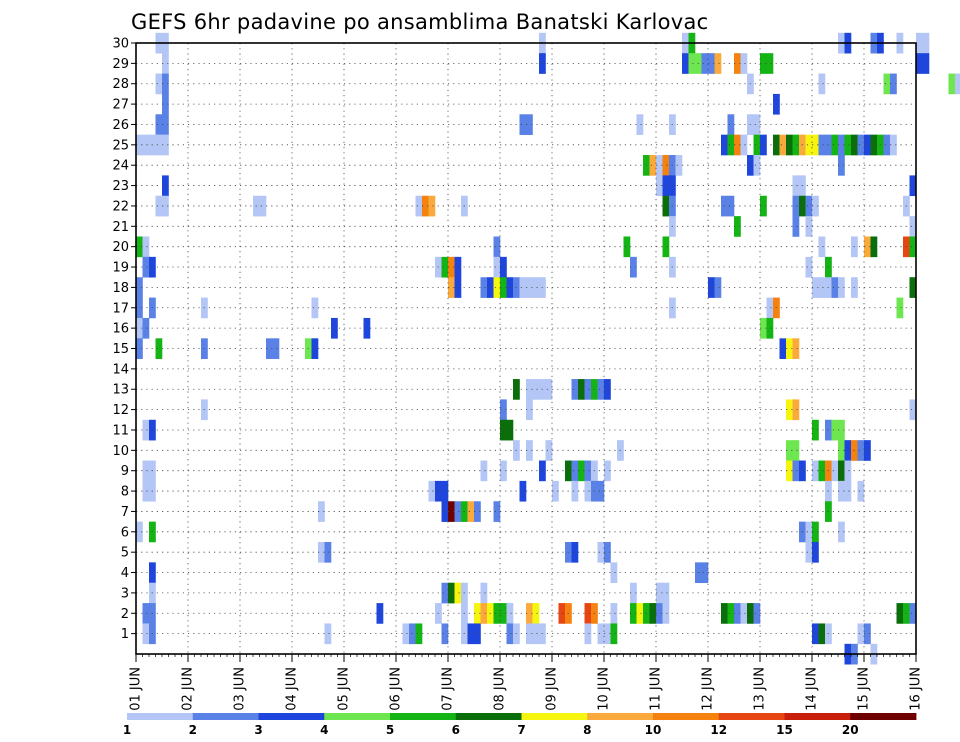  I want to click on y-tick-label: 28, so click(120, 84).